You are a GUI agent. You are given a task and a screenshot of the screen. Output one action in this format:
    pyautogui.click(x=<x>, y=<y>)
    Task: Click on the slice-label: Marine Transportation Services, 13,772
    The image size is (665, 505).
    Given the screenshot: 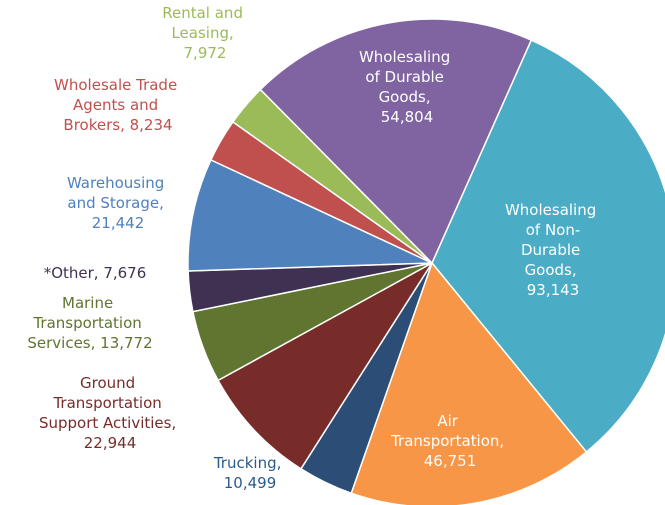 What is the action you would take?
    pyautogui.click(x=89, y=323)
    